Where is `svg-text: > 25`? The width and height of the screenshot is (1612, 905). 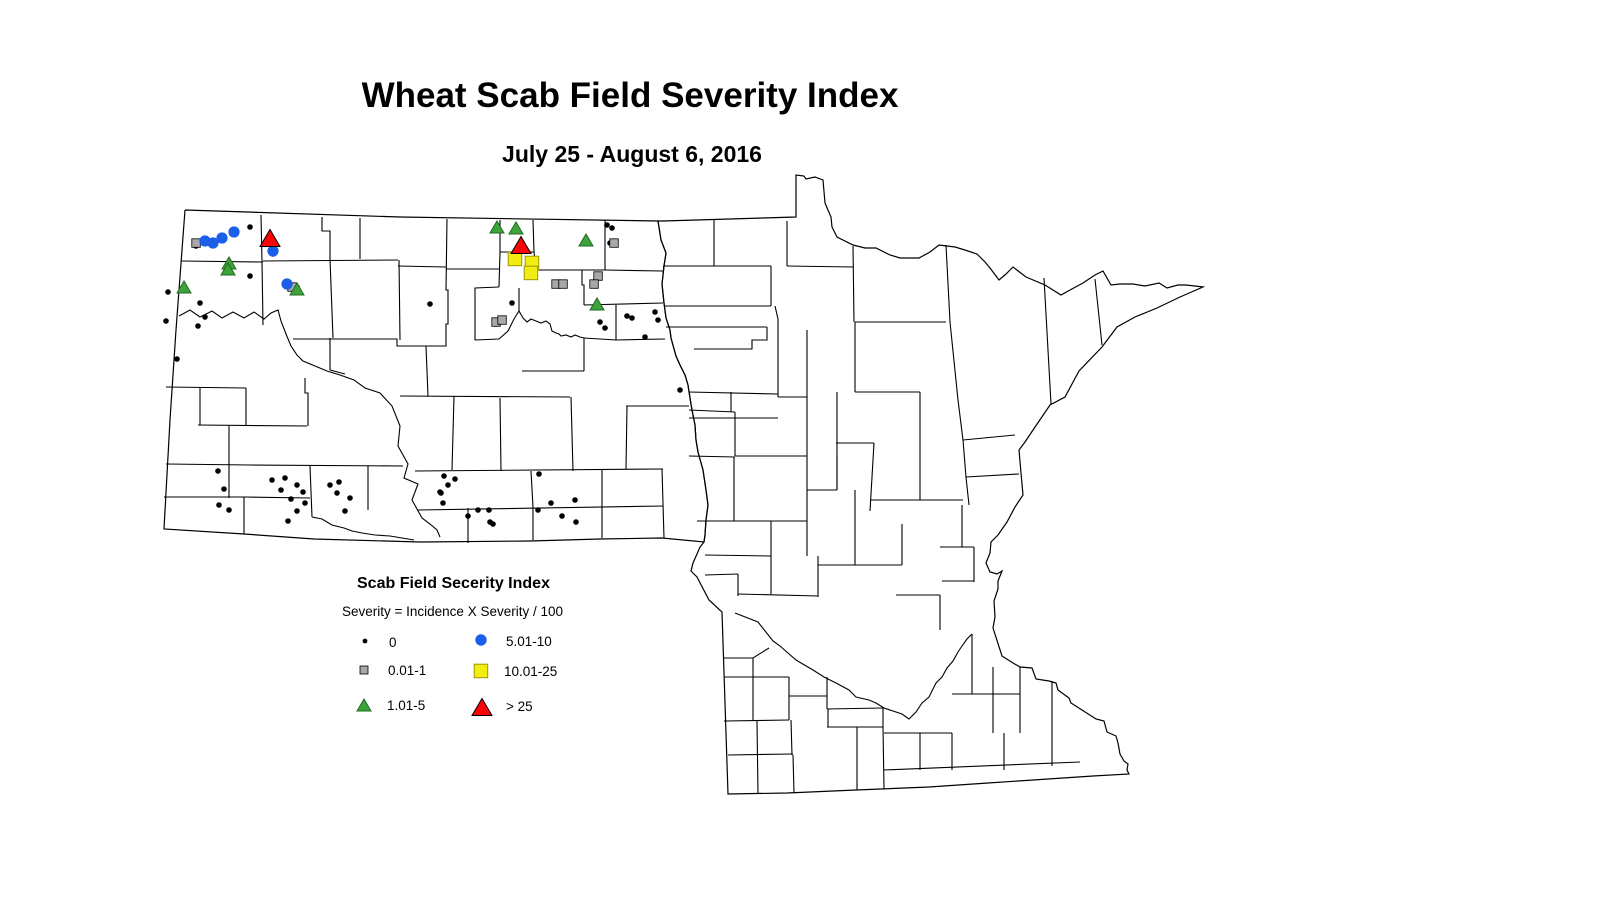
svg-text: > 25 is located at coordinates (519, 706).